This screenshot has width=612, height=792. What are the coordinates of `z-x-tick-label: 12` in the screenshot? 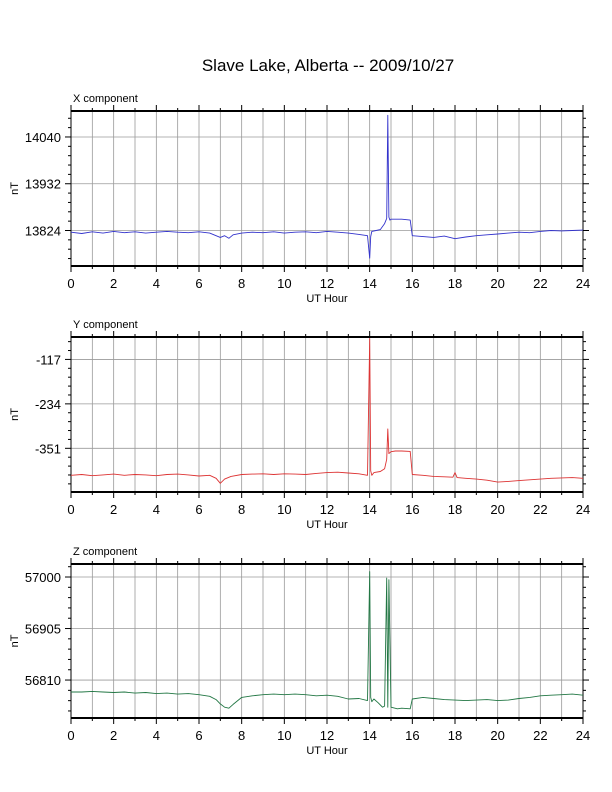 It's located at (327, 735).